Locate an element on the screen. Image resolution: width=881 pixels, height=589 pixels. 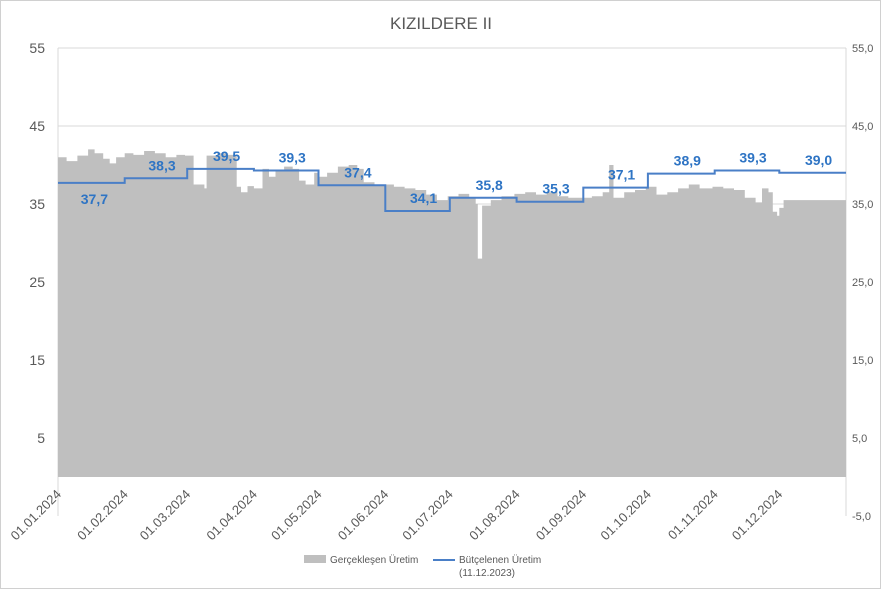
y-right-tick-label: 45,0 is located at coordinates (862, 127).